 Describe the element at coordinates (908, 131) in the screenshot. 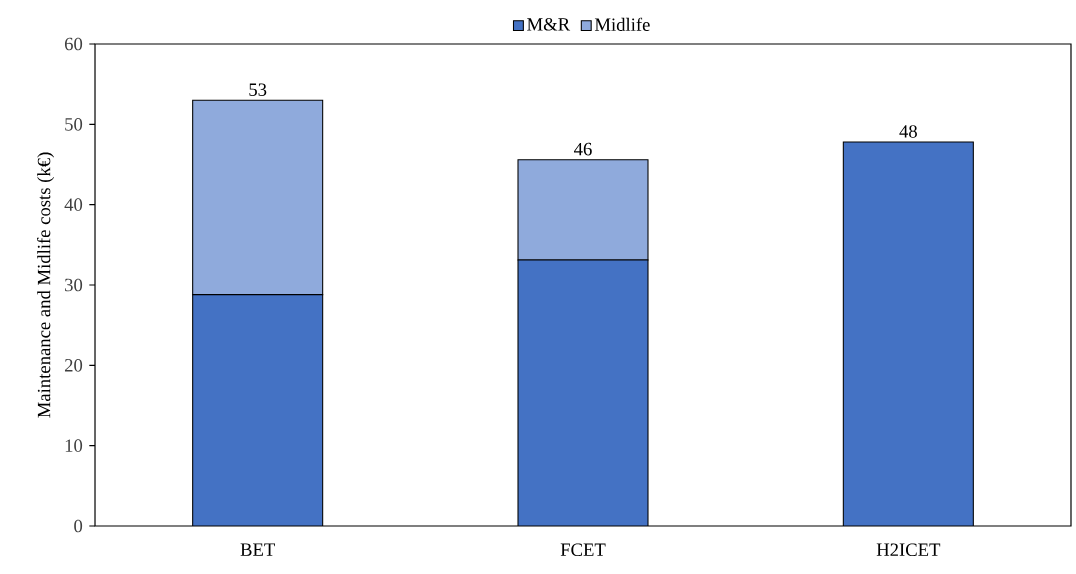

I see `total-label: 48` at that location.